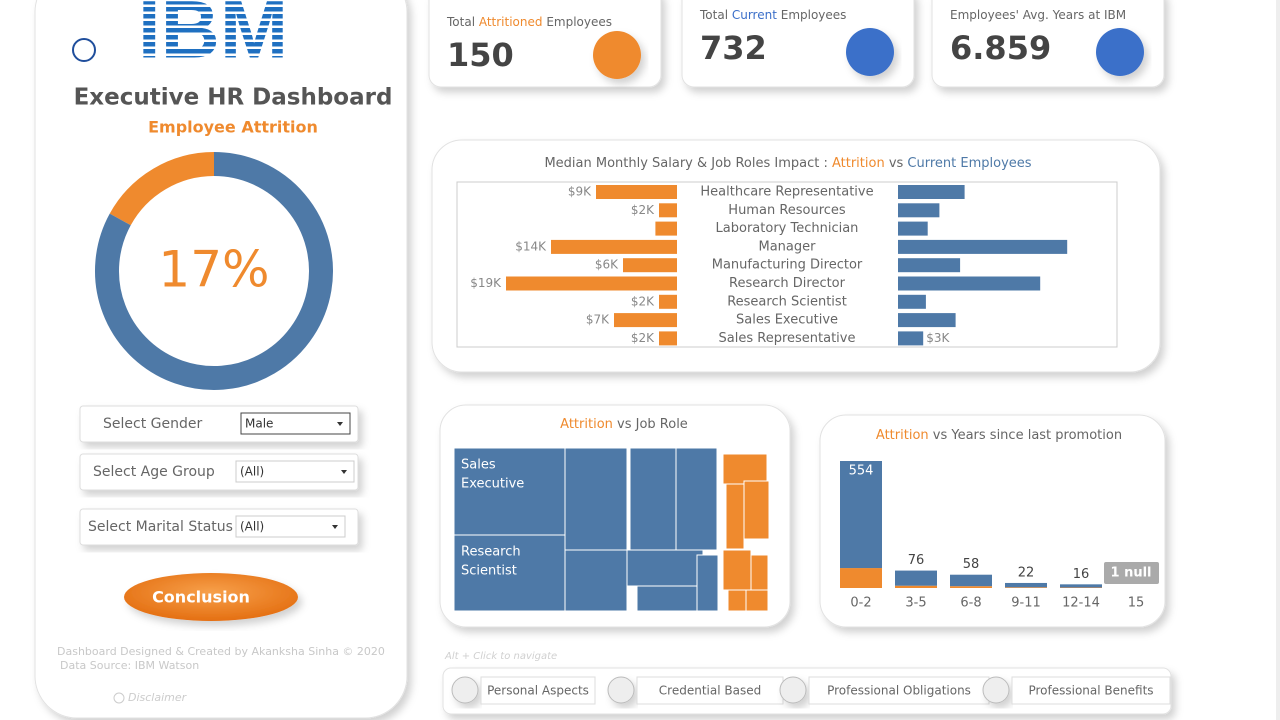 The height and width of the screenshot is (720, 1280). What do you see at coordinates (598, 320) in the screenshot?
I see `value-label: $7K` at bounding box center [598, 320].